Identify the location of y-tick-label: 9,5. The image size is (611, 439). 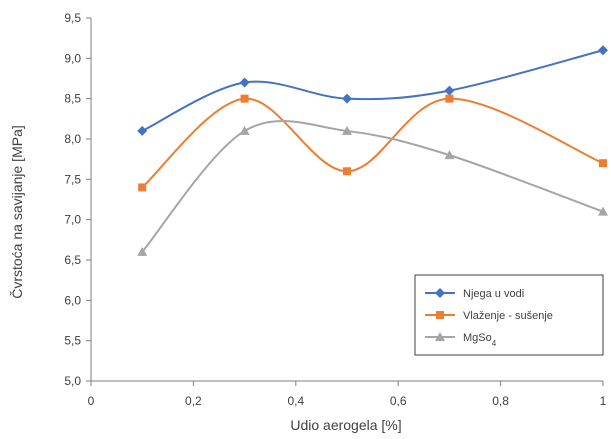
(72, 18).